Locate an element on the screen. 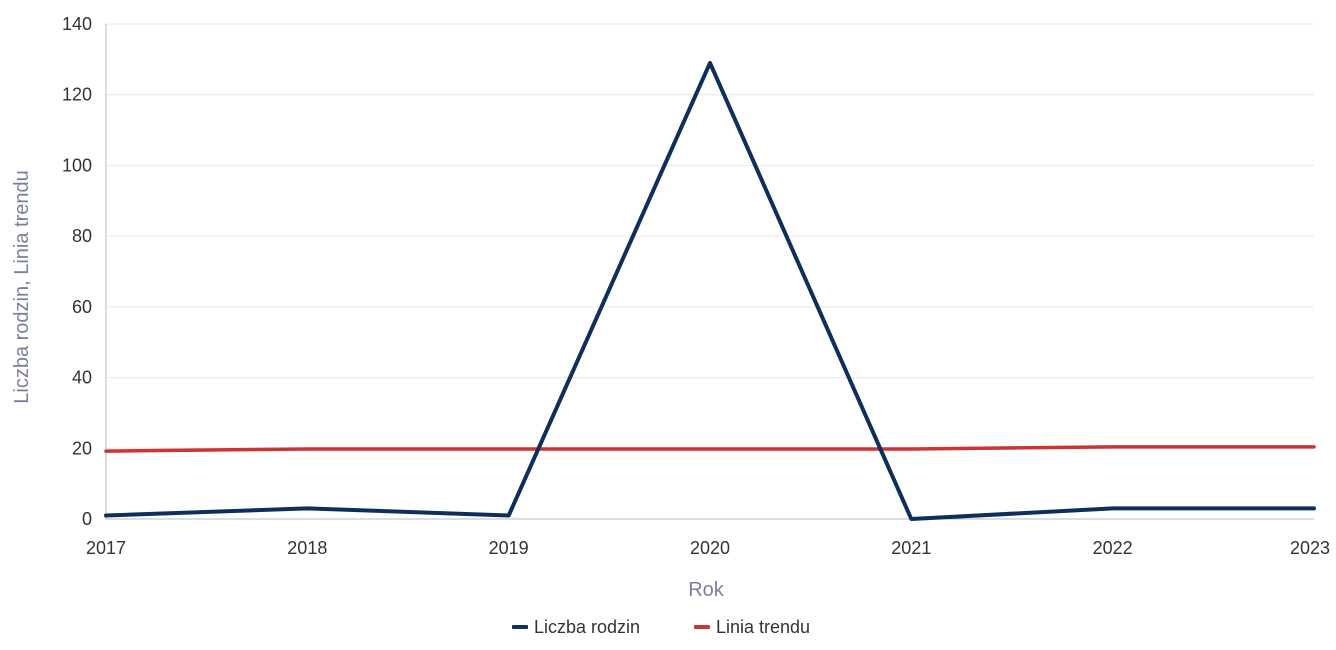 The width and height of the screenshot is (1336, 650). y-tick-label: 120 is located at coordinates (77, 95).